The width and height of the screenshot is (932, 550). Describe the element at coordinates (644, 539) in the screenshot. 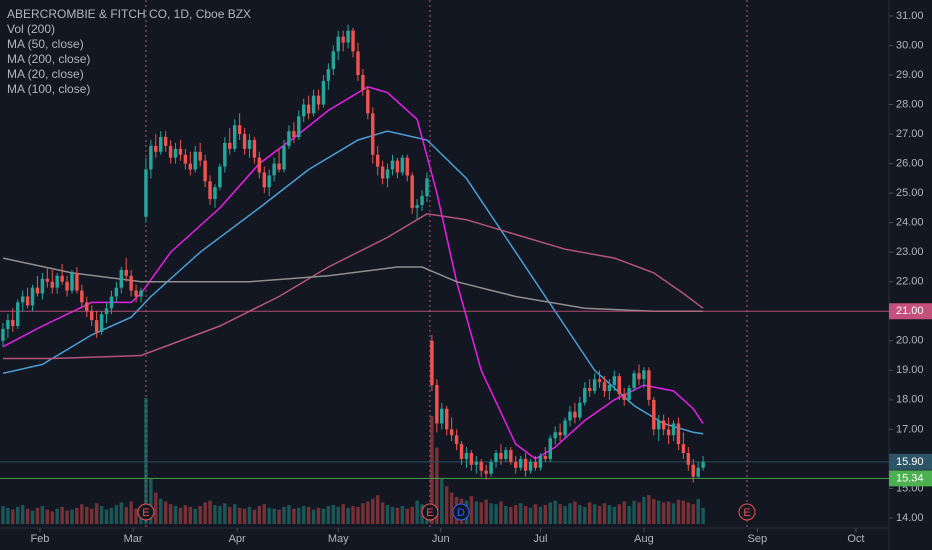

I see `x-tick-label: Aug` at that location.